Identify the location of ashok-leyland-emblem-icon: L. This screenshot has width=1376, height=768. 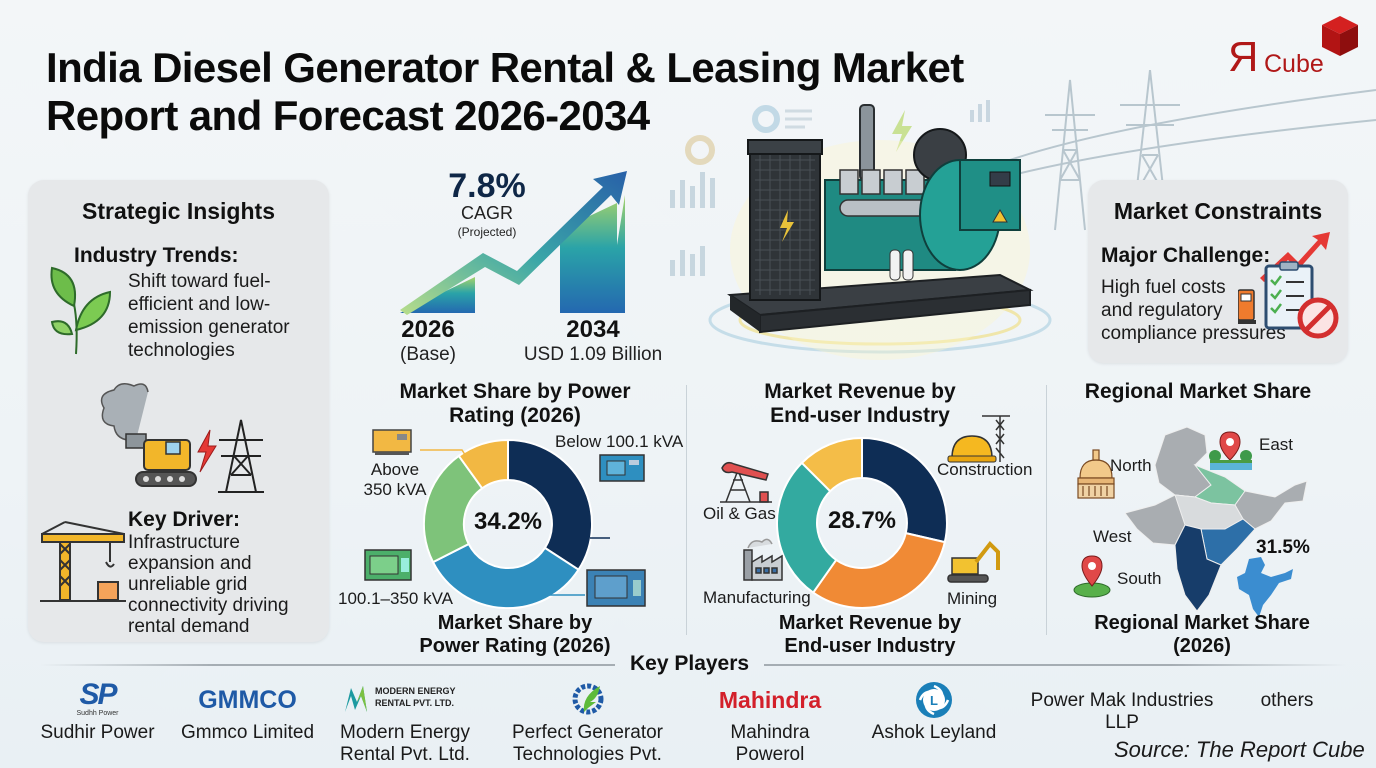
(934, 700).